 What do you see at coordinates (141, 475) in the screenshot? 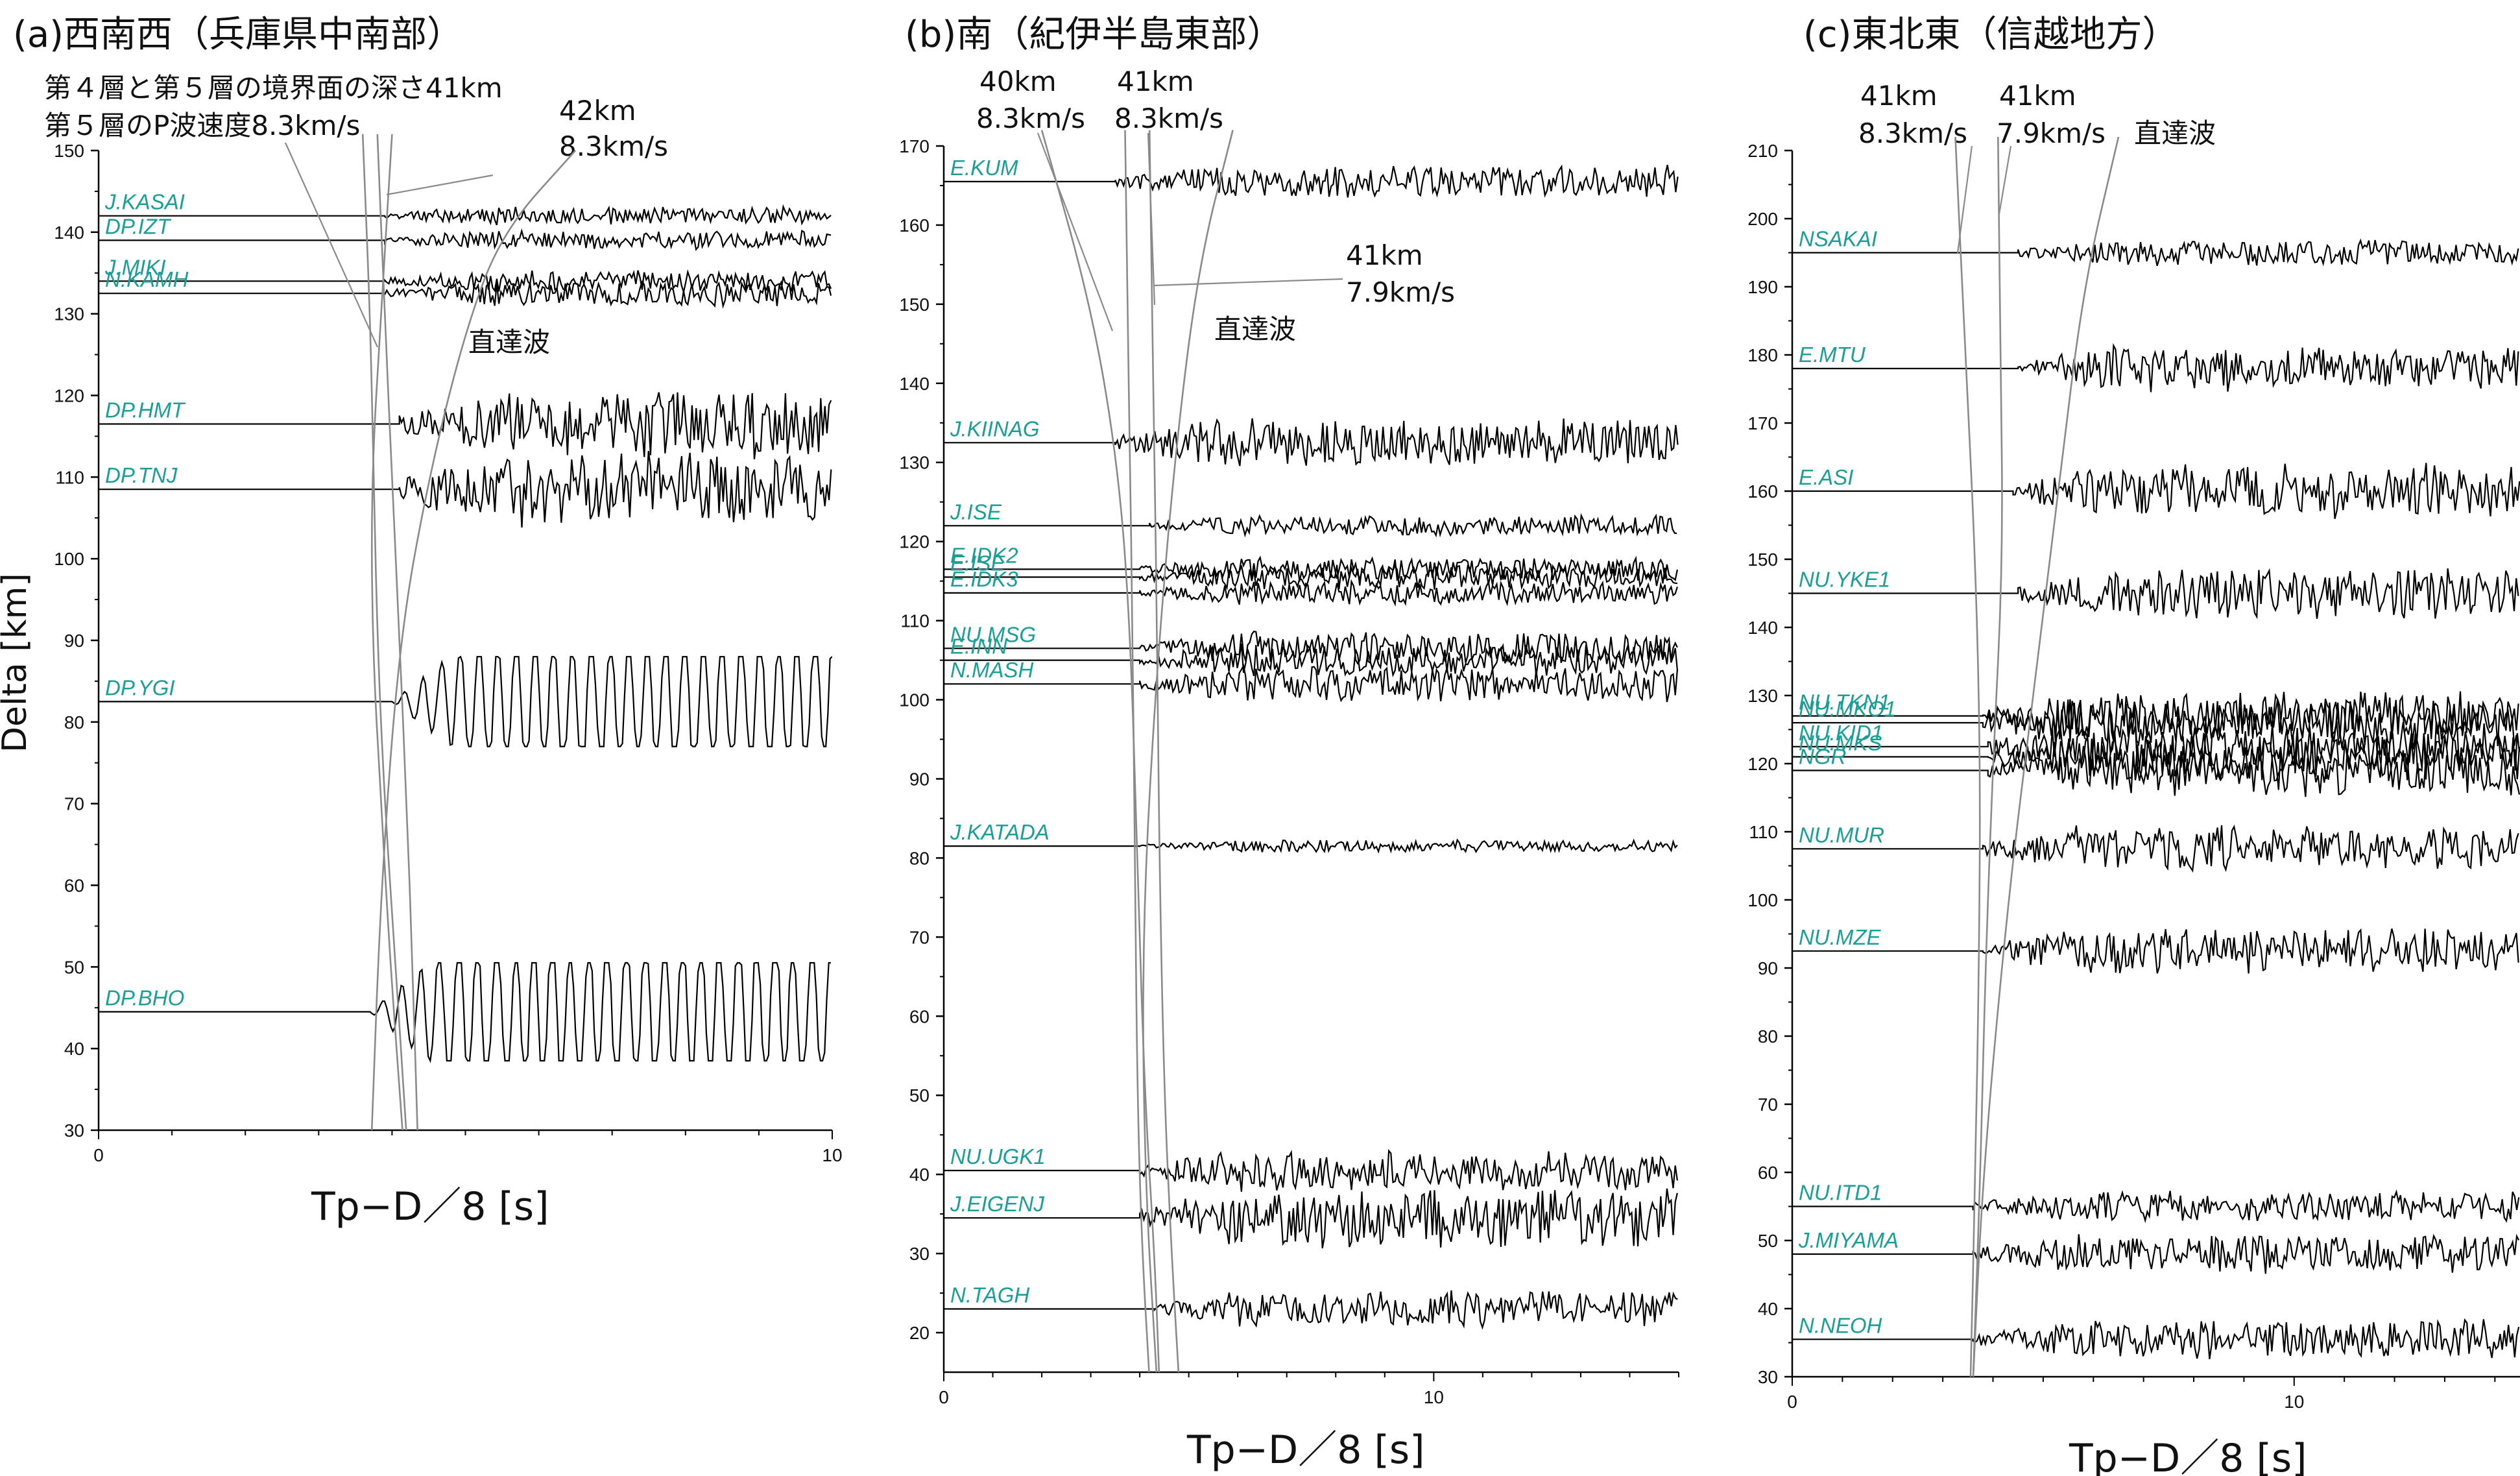
I see `station-label: DP.TNJ` at bounding box center [141, 475].